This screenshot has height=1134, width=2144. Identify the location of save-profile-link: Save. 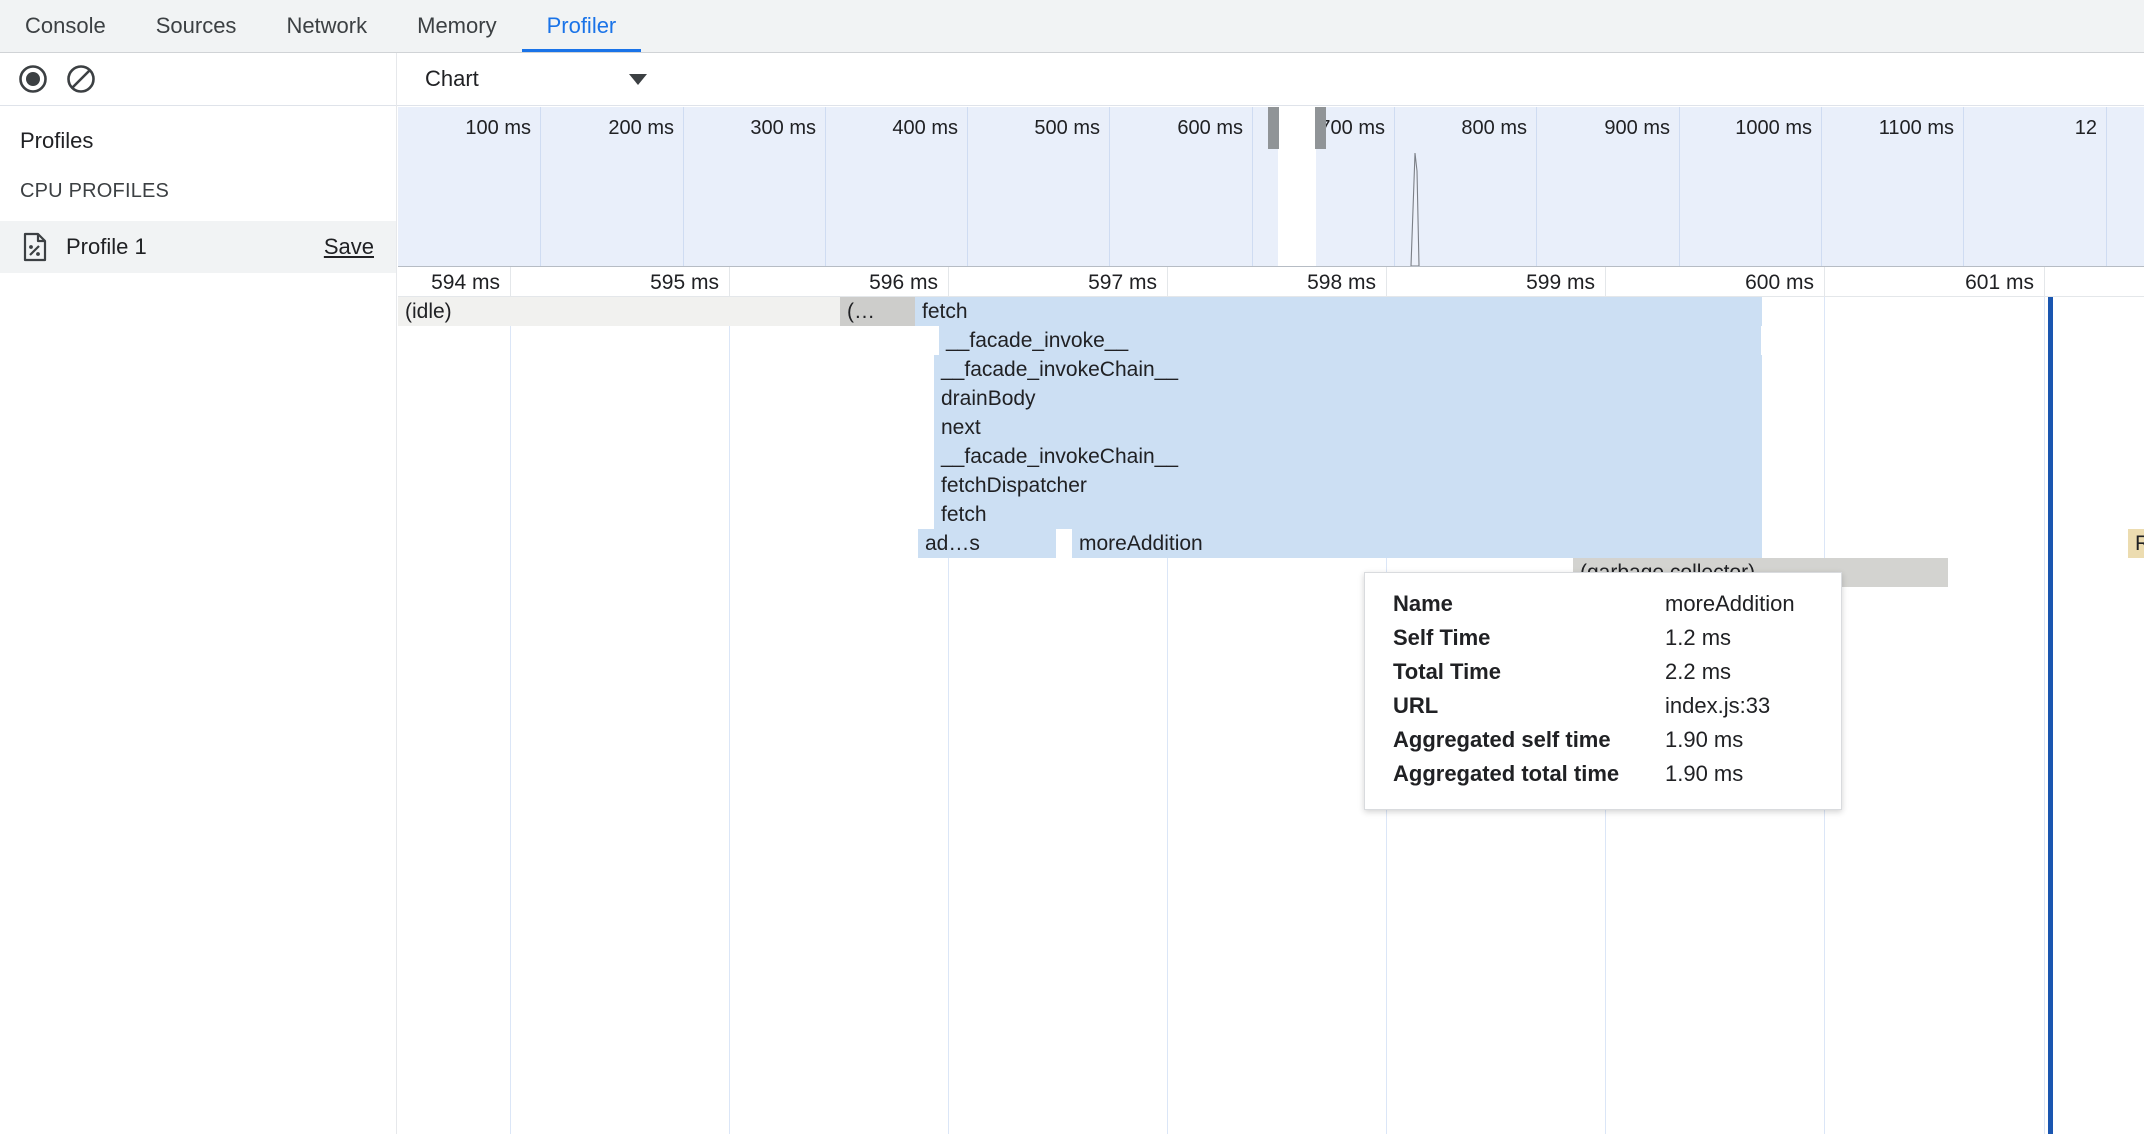
(348, 246).